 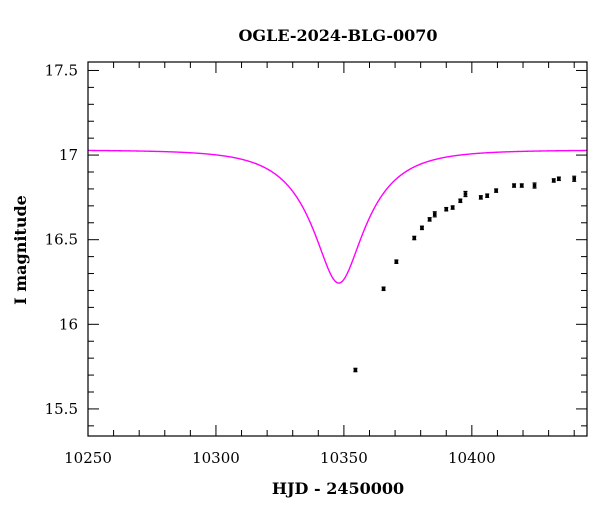 I want to click on x-tick-label: 10350, so click(x=344, y=458).